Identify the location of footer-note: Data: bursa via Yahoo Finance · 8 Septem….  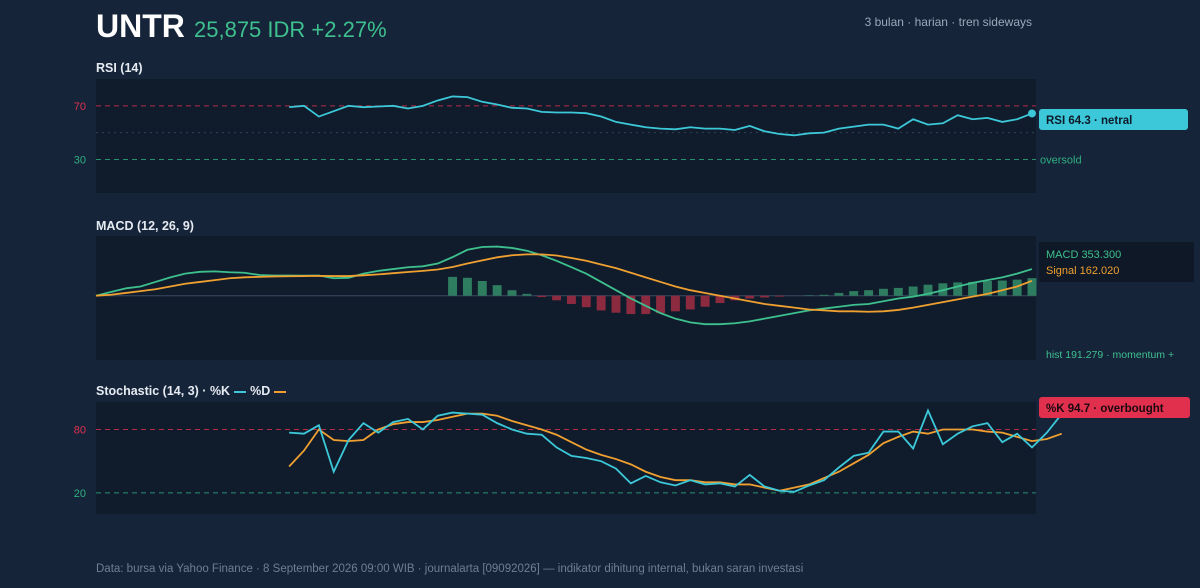
(450, 569).